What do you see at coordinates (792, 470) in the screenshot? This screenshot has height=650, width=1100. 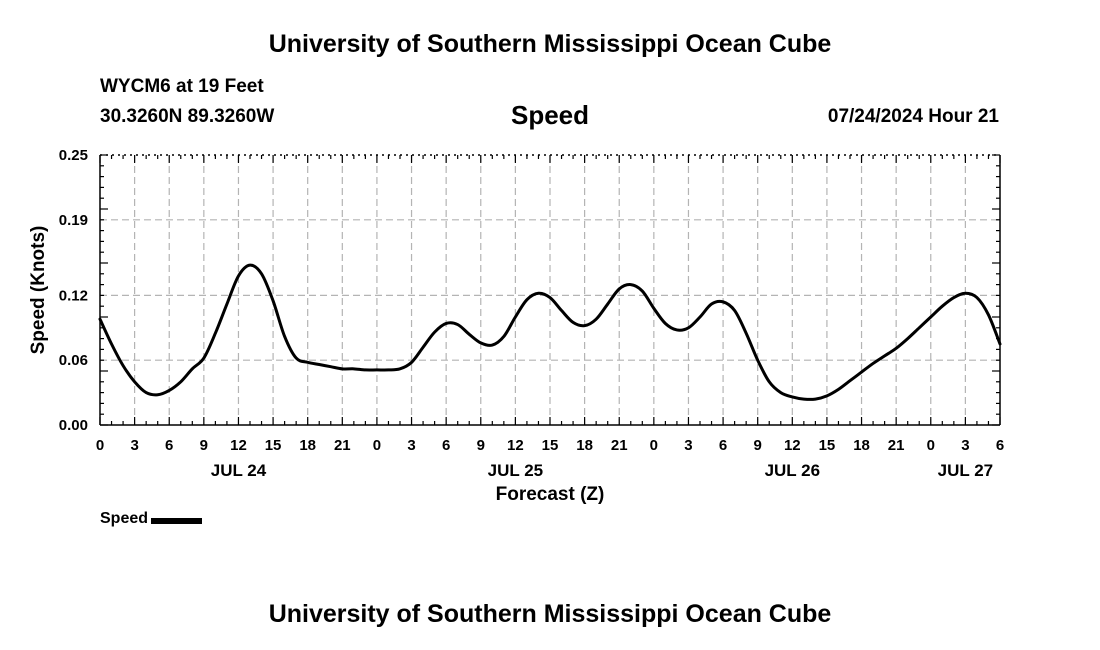 I see `date-label: JUL 26` at bounding box center [792, 470].